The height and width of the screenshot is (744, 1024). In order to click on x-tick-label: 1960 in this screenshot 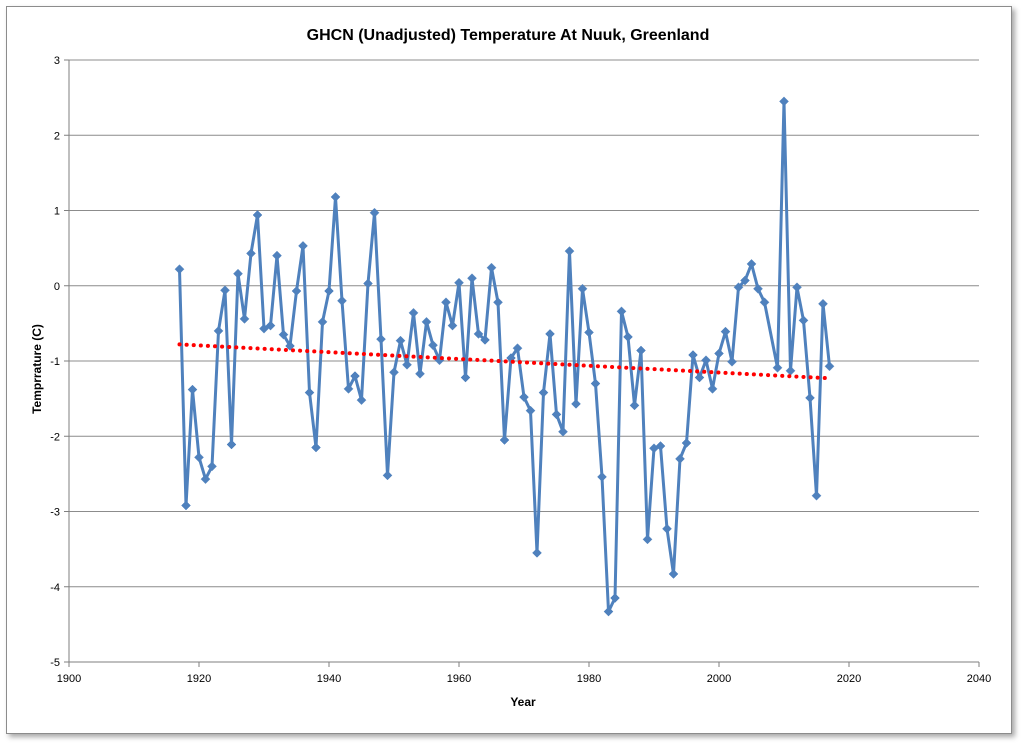, I will do `click(459, 679)`.